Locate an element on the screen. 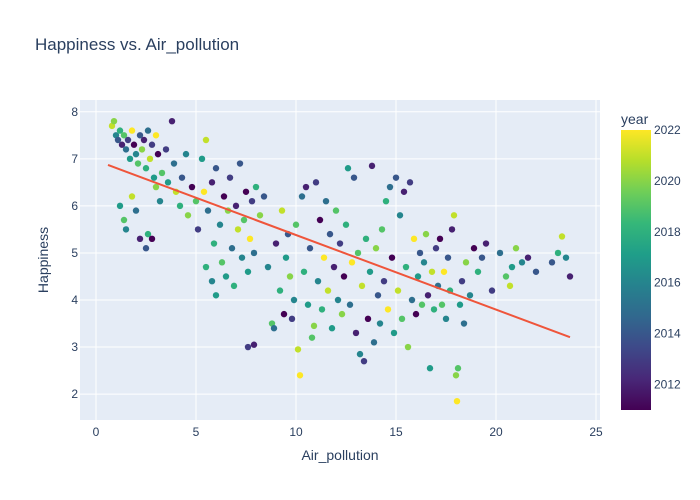 The height and width of the screenshot is (500, 700). colorbar-tick-labels: 2012 2014 2016 2018 2020 2022 is located at coordinates (667, 257).